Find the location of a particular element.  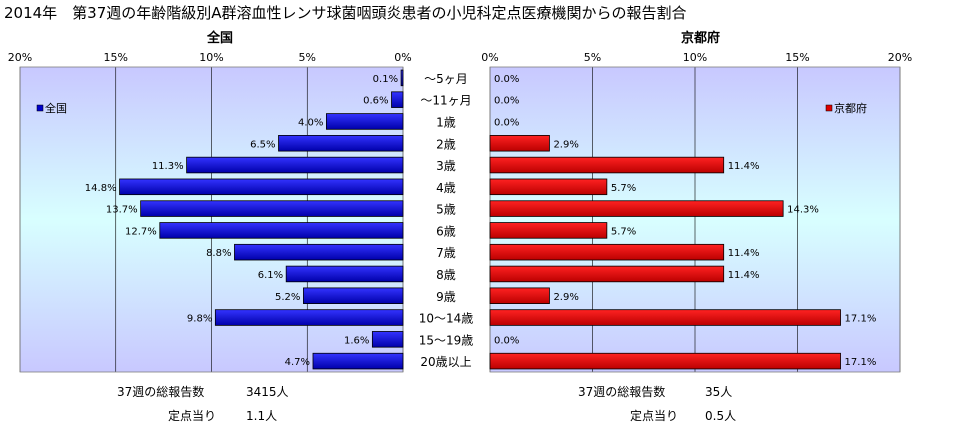

right-per-label: 定点当り is located at coordinates (654, 416).